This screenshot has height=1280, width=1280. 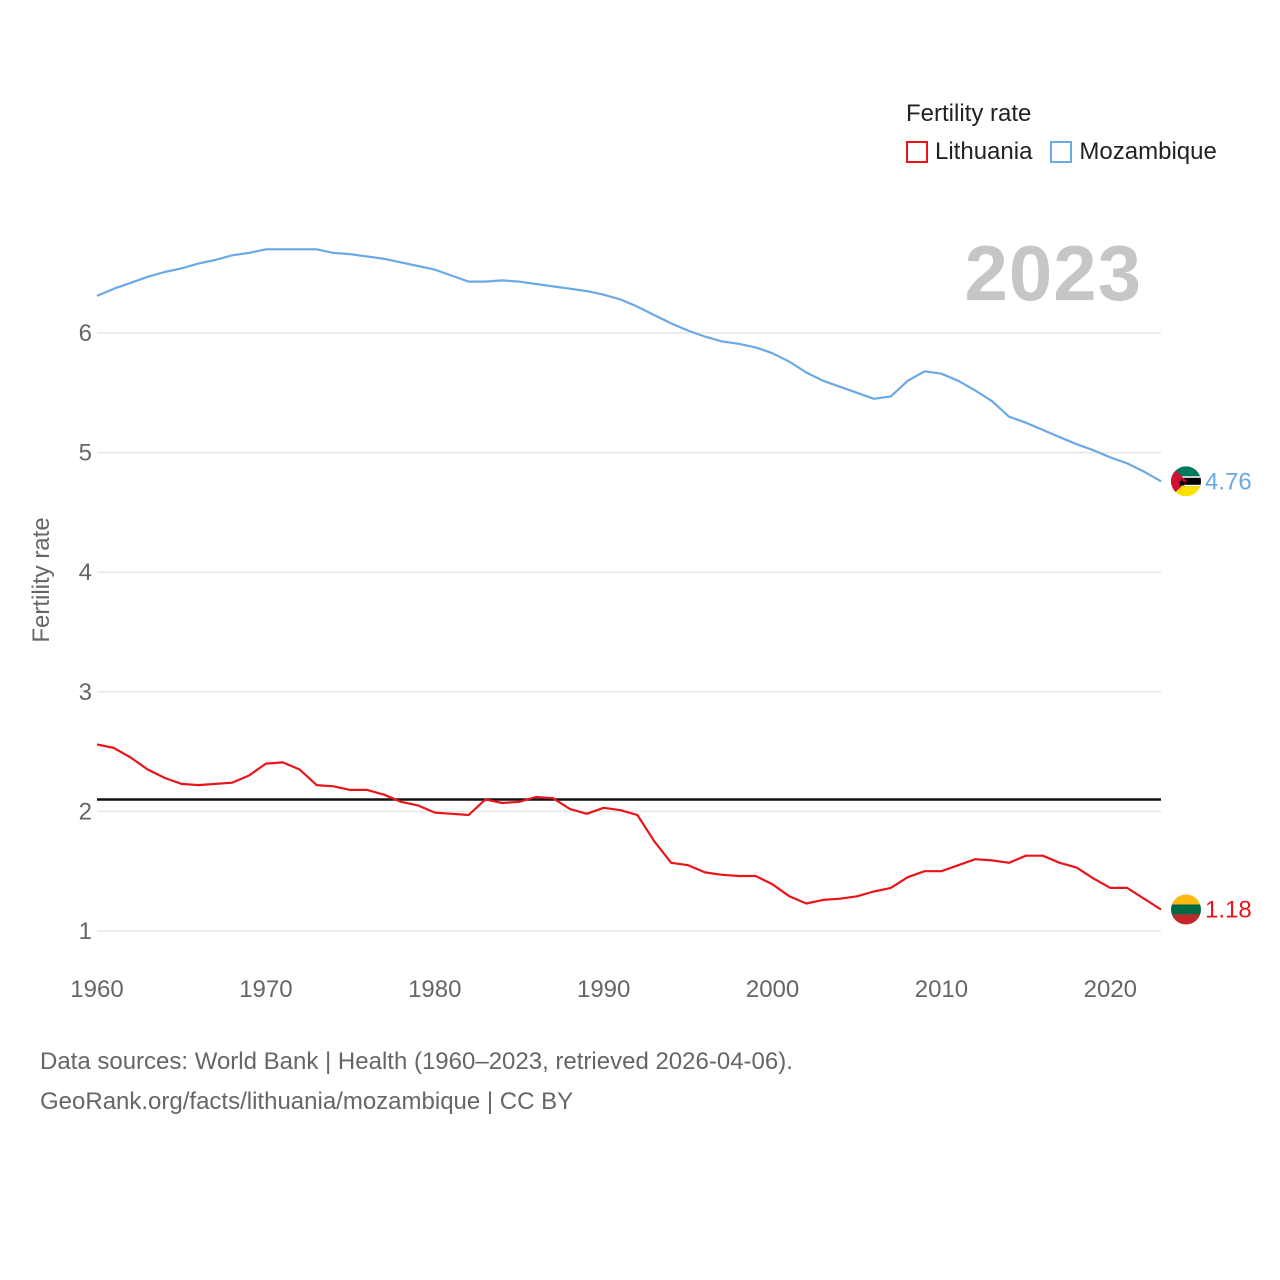 I want to click on x-tick-label-2010: 2010, so click(x=941, y=989).